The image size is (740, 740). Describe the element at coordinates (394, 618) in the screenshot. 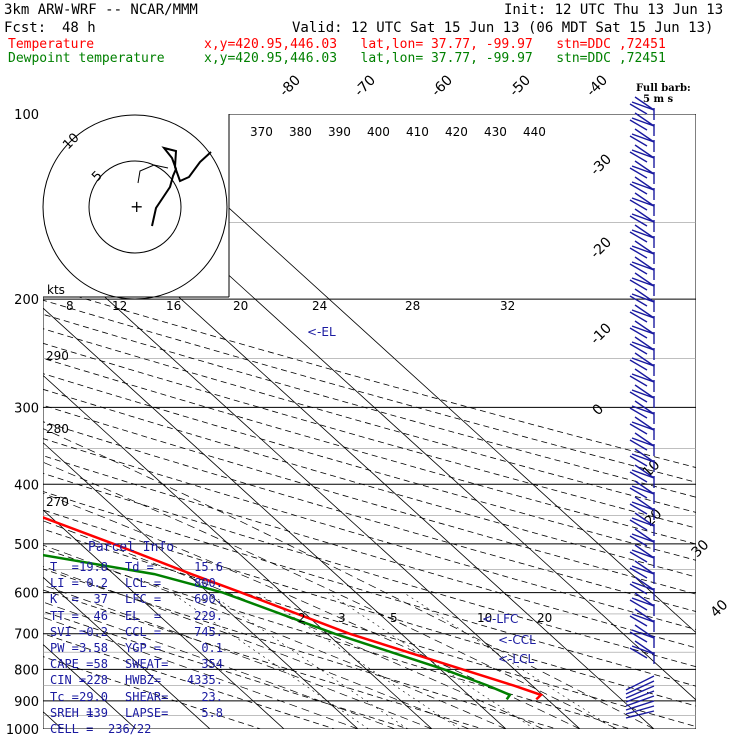

I see `mixing-ratio-label: 5` at that location.